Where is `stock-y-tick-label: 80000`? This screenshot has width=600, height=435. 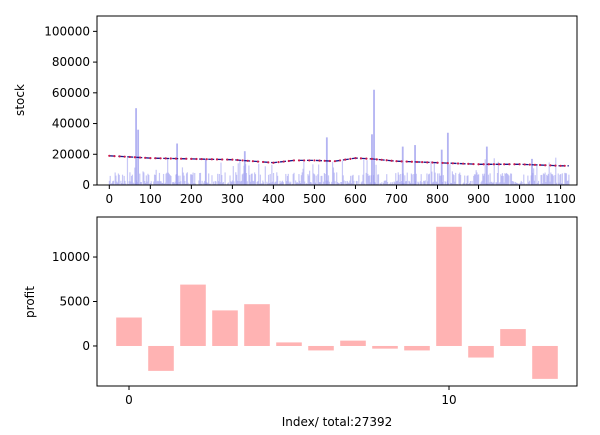 stock-y-tick-label: 80000 is located at coordinates (71, 62).